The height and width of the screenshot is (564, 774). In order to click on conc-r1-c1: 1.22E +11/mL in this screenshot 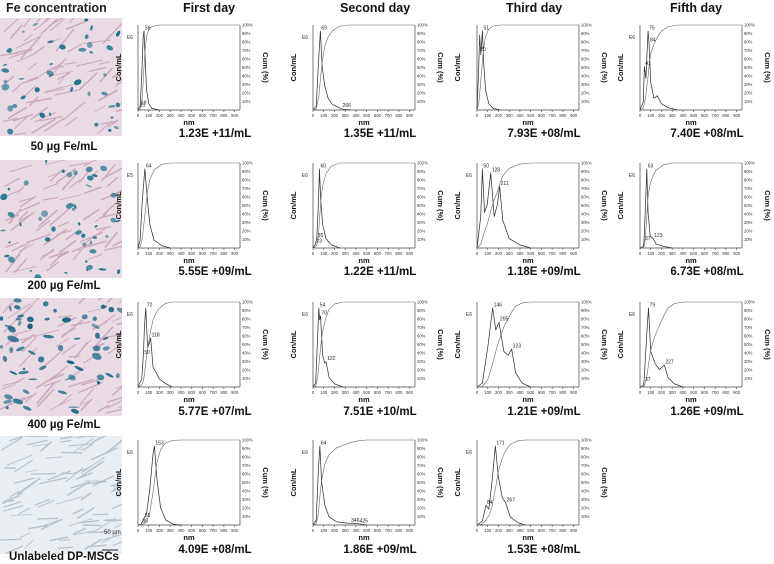, I will do `click(380, 272)`.